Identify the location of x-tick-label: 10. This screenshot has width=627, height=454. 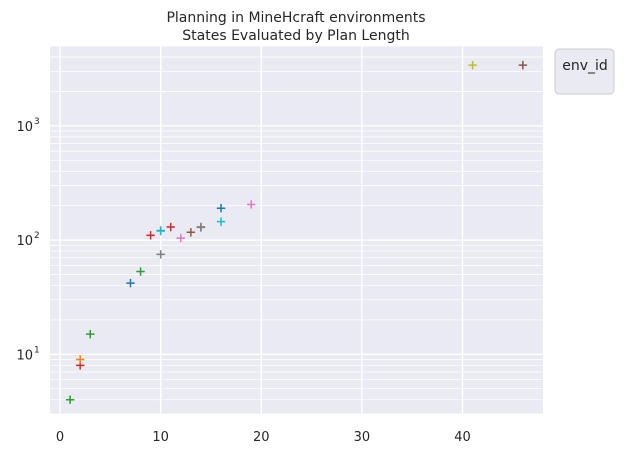
(160, 437).